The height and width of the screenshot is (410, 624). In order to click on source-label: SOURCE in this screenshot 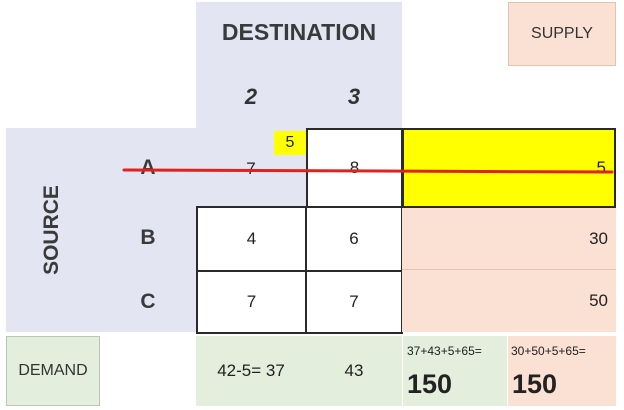, I will do `click(52, 230)`.